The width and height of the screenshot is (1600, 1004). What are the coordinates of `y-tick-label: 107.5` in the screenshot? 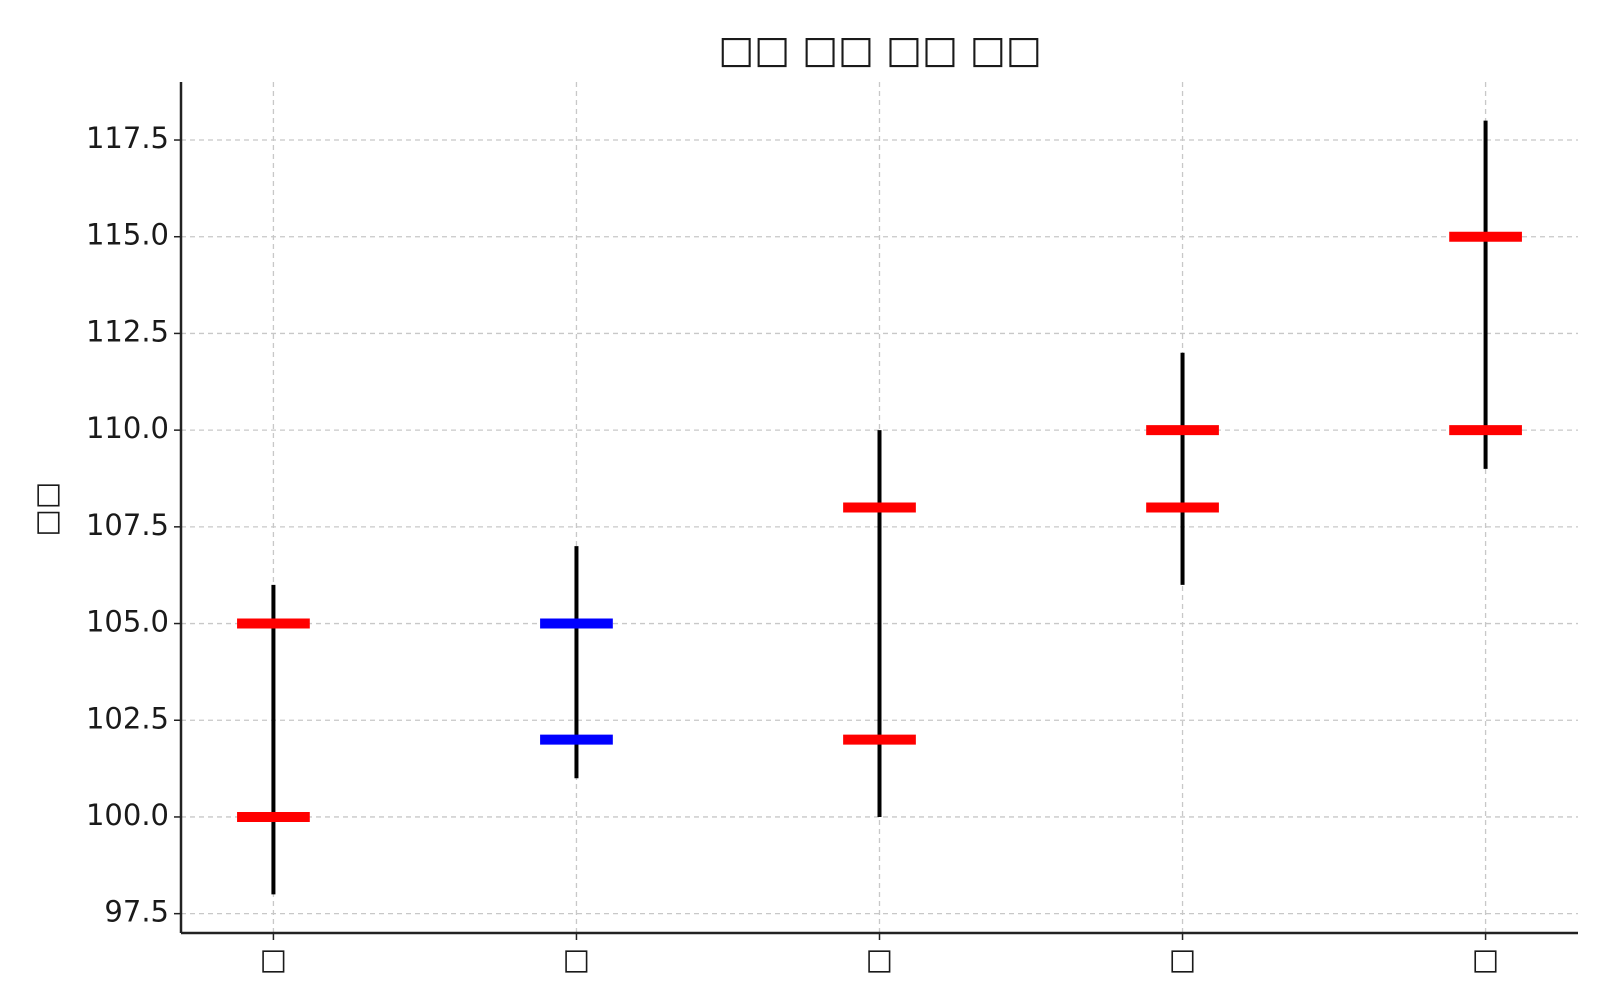 It's located at (127, 525).